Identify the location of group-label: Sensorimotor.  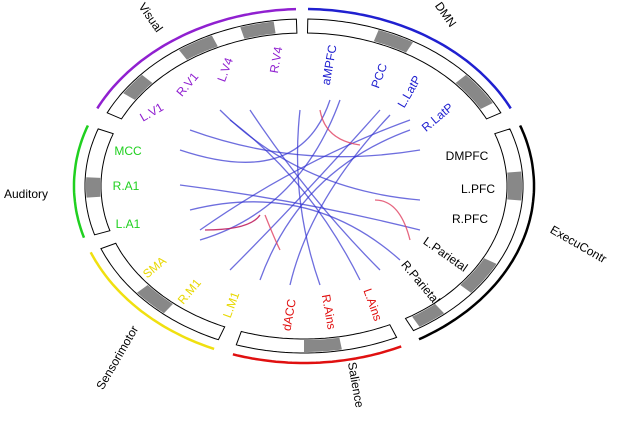
(117, 357).